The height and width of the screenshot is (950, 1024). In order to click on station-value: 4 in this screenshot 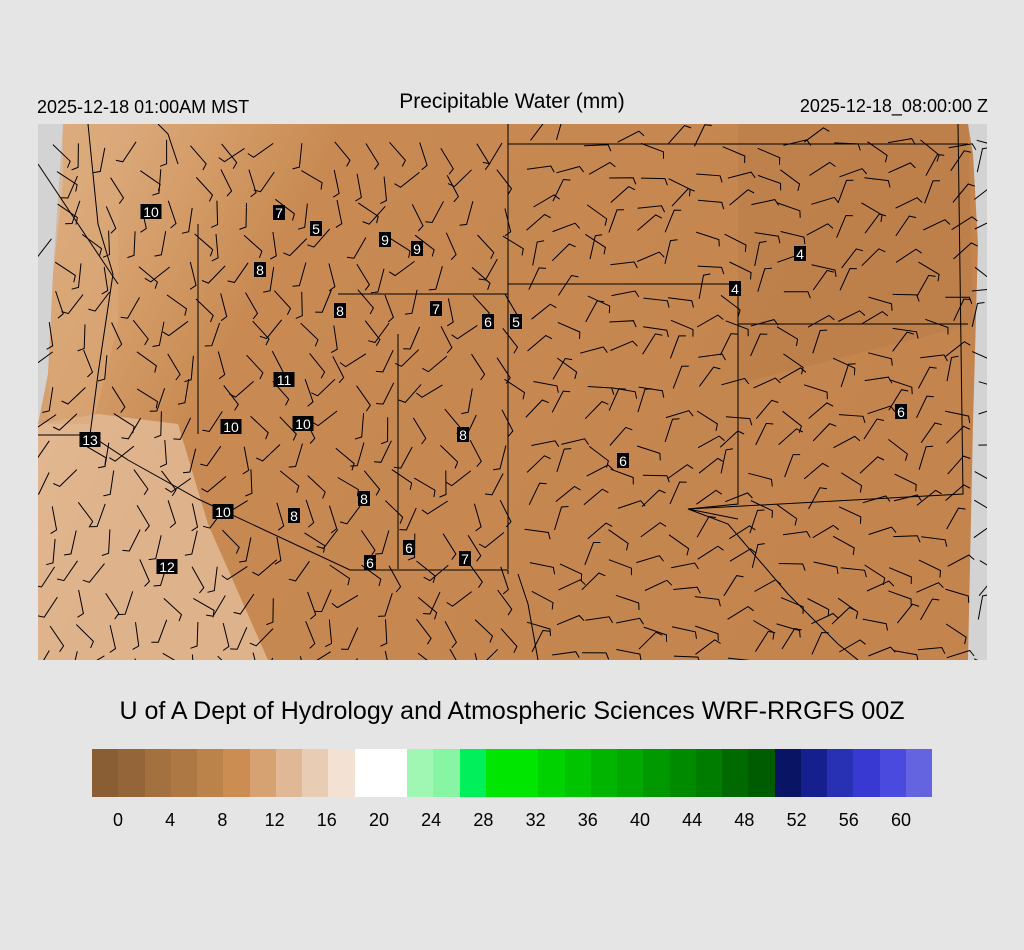, I will do `click(735, 289)`.